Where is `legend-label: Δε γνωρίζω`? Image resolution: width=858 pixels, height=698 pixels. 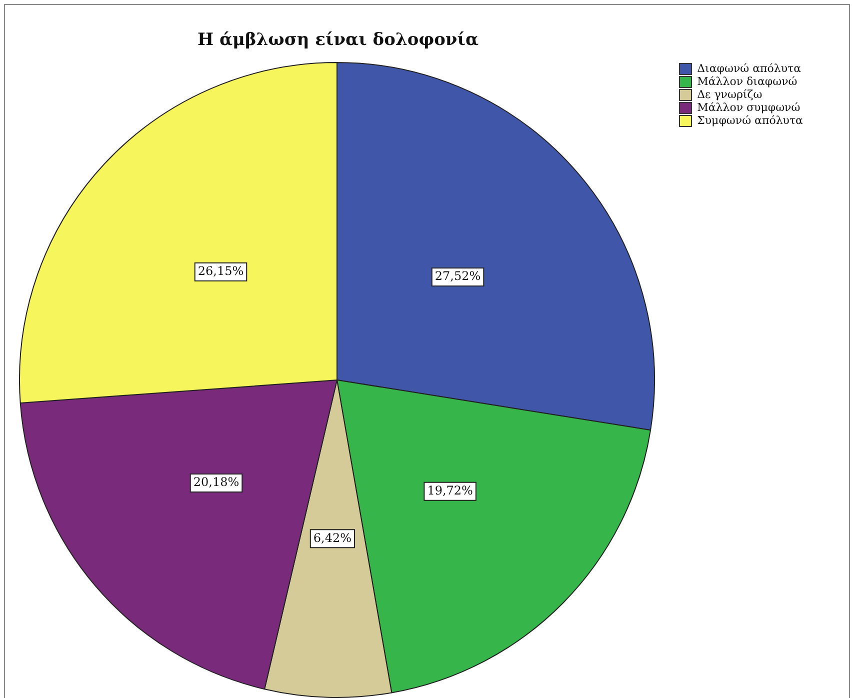
legend-label: Δε γνωρίζω is located at coordinates (729, 94).